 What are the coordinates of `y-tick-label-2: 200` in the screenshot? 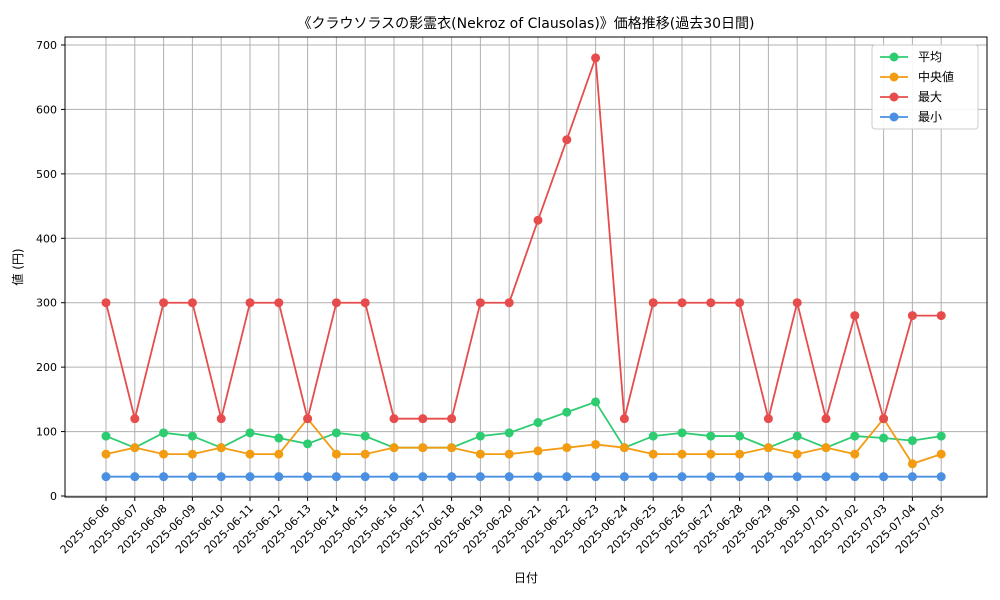 It's located at (46, 367).